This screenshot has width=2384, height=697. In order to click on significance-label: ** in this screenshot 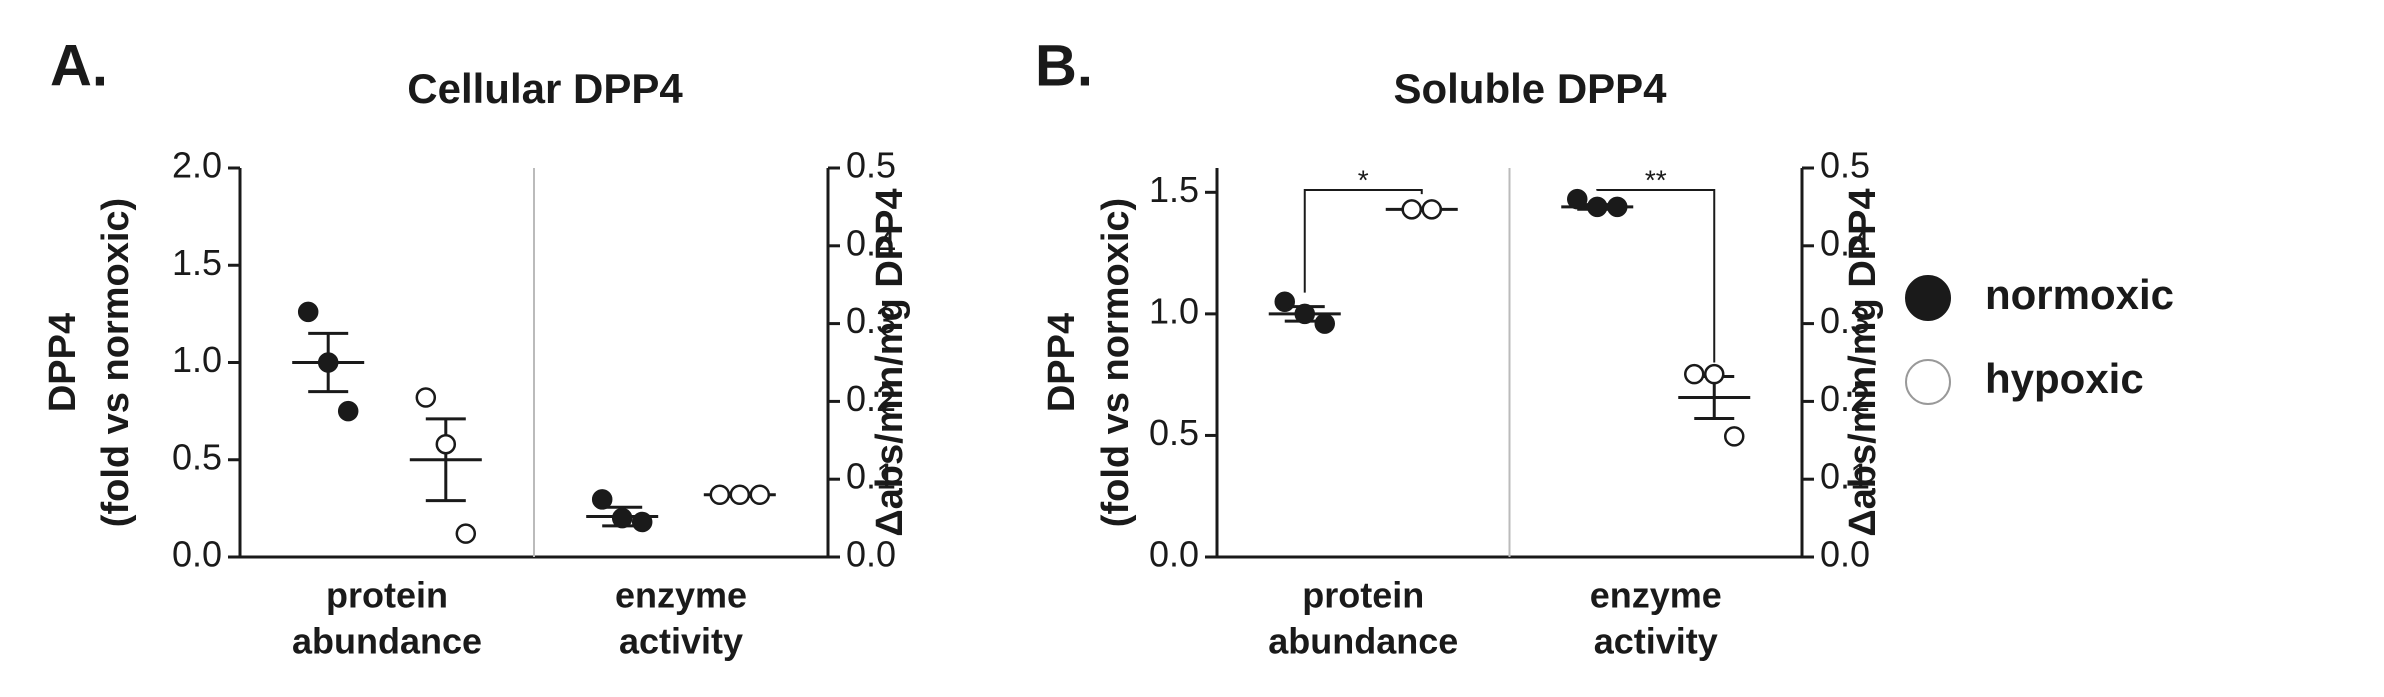, I will do `click(1656, 179)`.